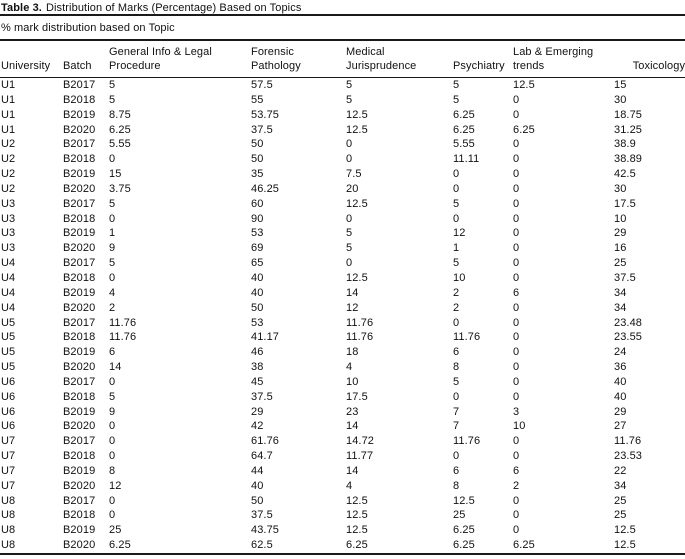 This screenshot has height=559, width=685. I want to click on cell-toxicology: 29, so click(620, 411).